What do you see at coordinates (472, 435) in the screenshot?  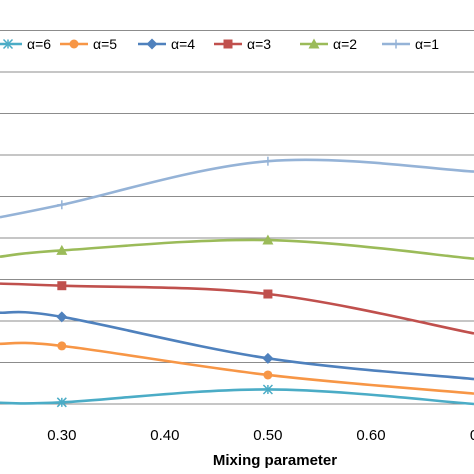 I see `x-tick-label: 0` at bounding box center [472, 435].